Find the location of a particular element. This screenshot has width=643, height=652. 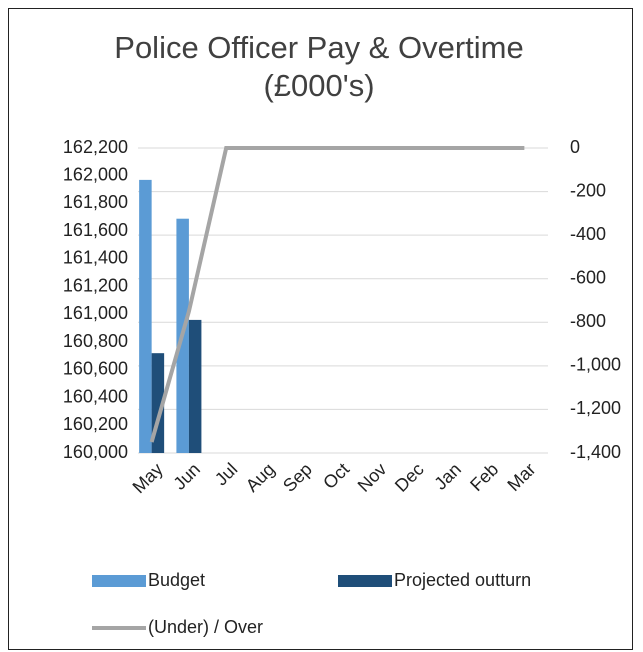

y-tick-label: 161,600 is located at coordinates (95, 230).